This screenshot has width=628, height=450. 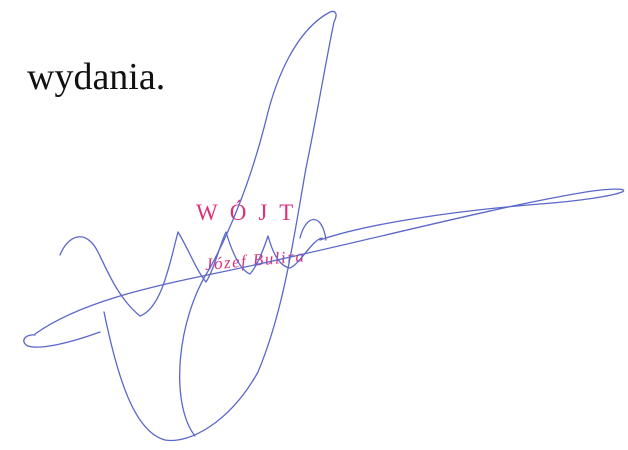 I want to click on document-text-line: wydania., so click(x=96, y=77).